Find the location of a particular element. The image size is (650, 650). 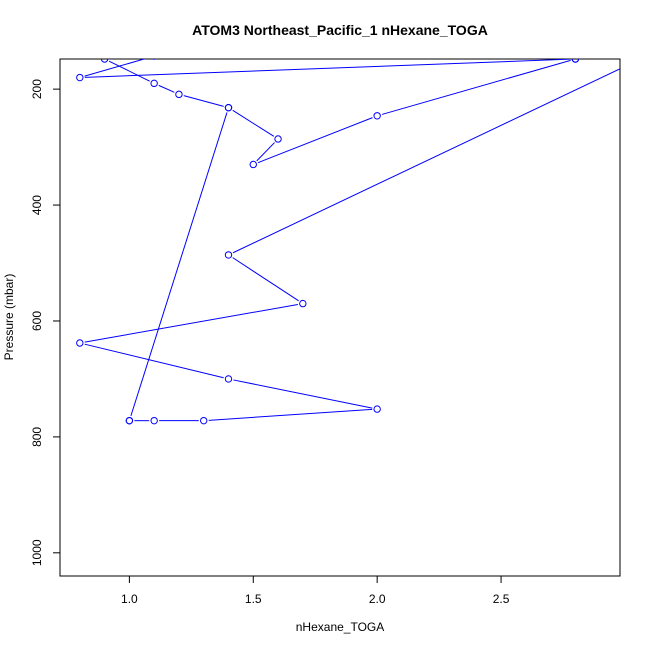

y-tick-label: 400 is located at coordinates (37, 205).